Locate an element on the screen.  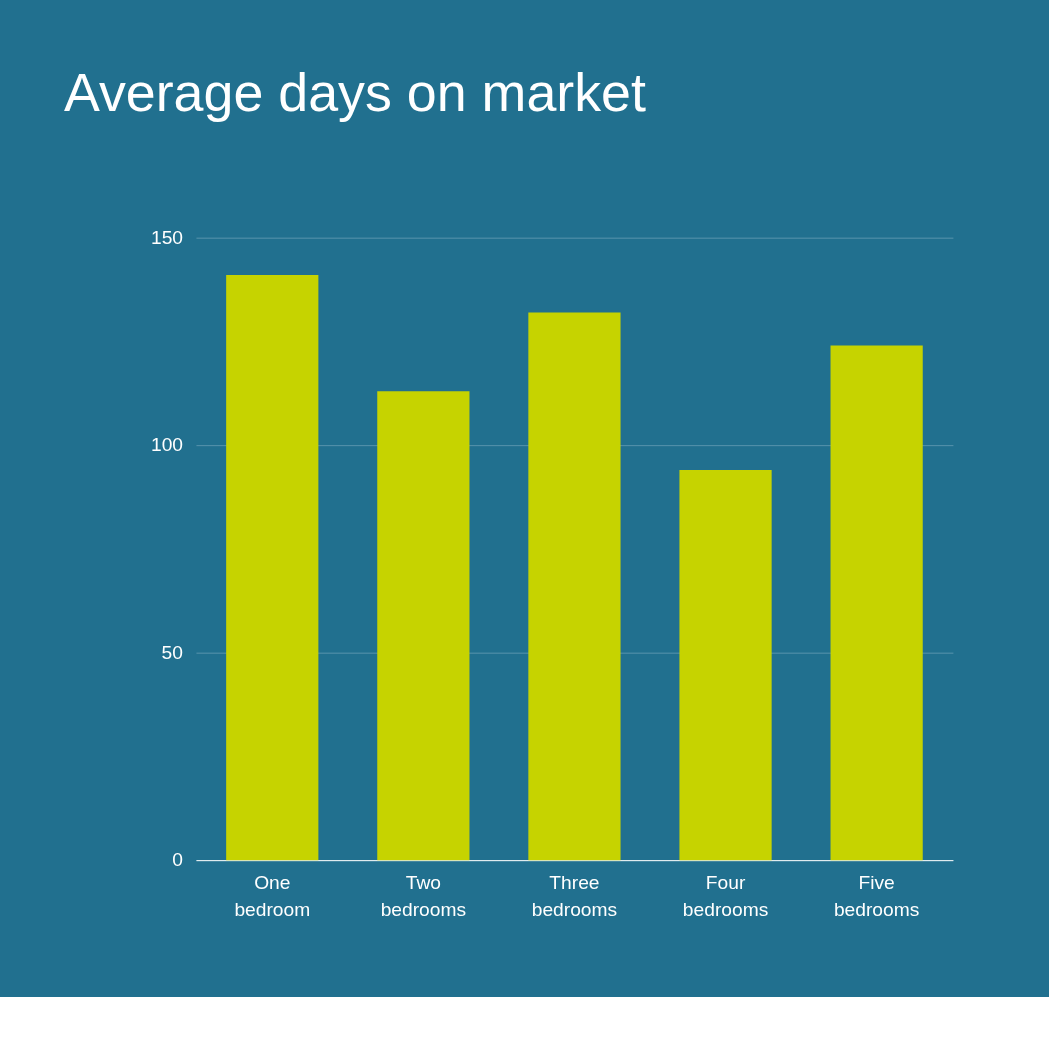
y-tick-label: 0 is located at coordinates (177, 860).